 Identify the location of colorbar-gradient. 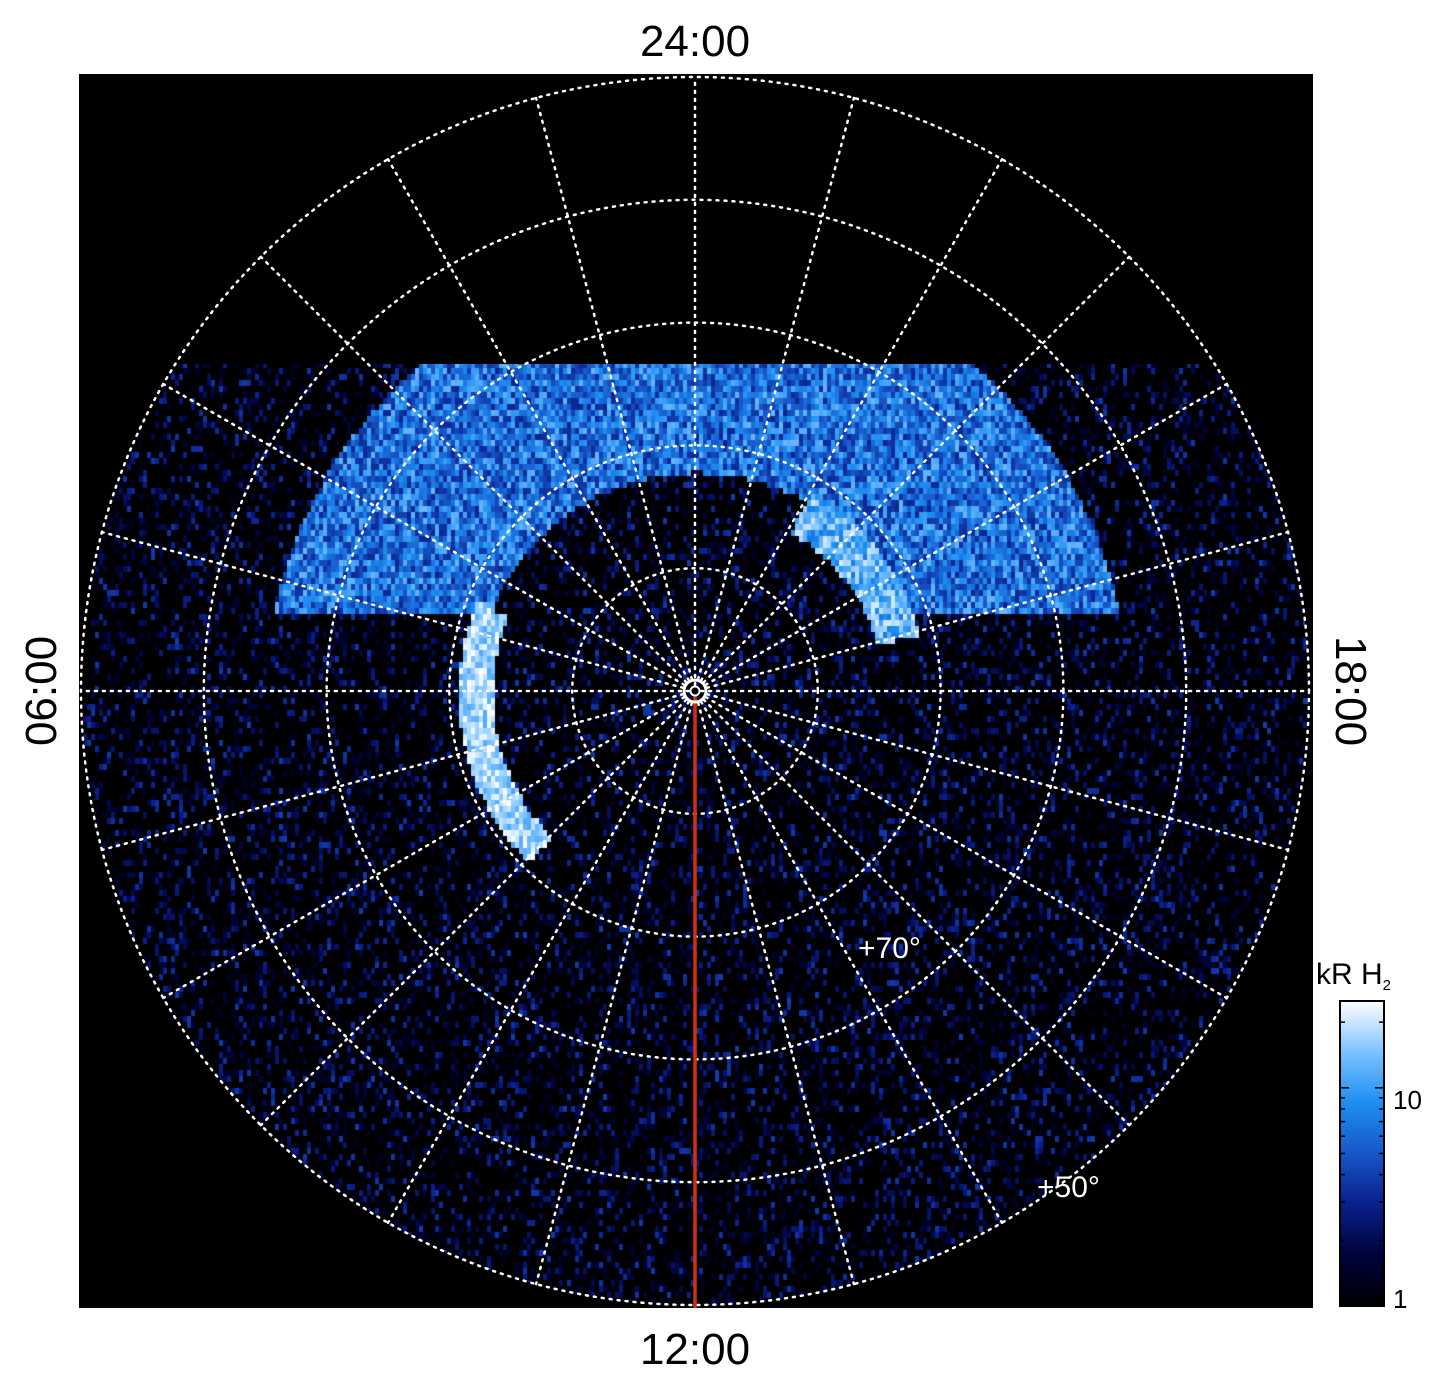
(1362, 1153).